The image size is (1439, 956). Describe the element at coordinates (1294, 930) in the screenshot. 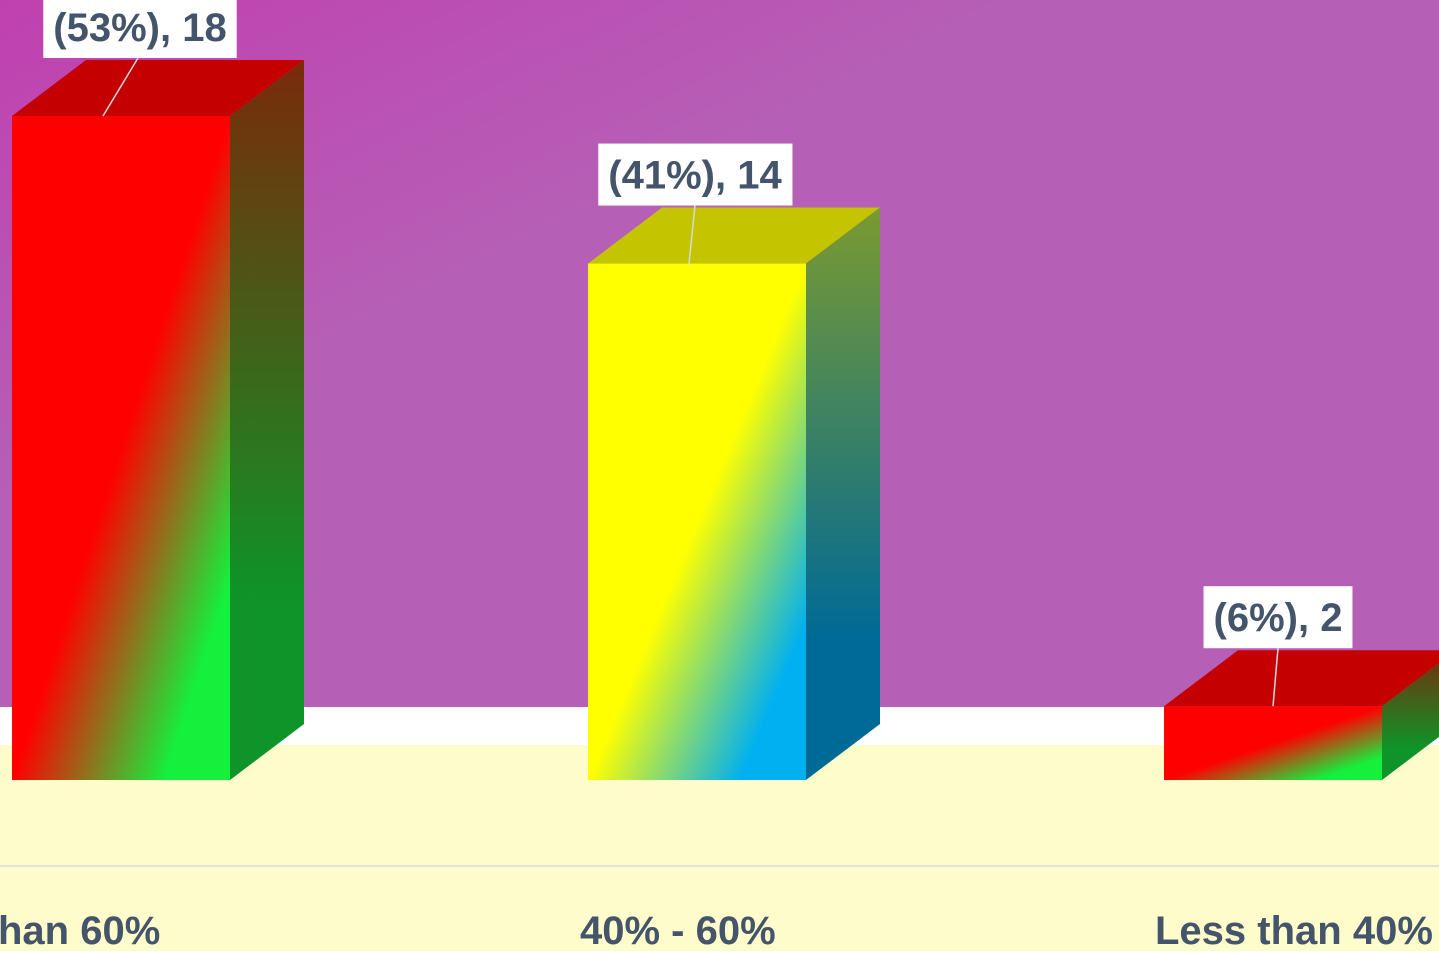

I see `category-label-2: Less than 40%` at that location.